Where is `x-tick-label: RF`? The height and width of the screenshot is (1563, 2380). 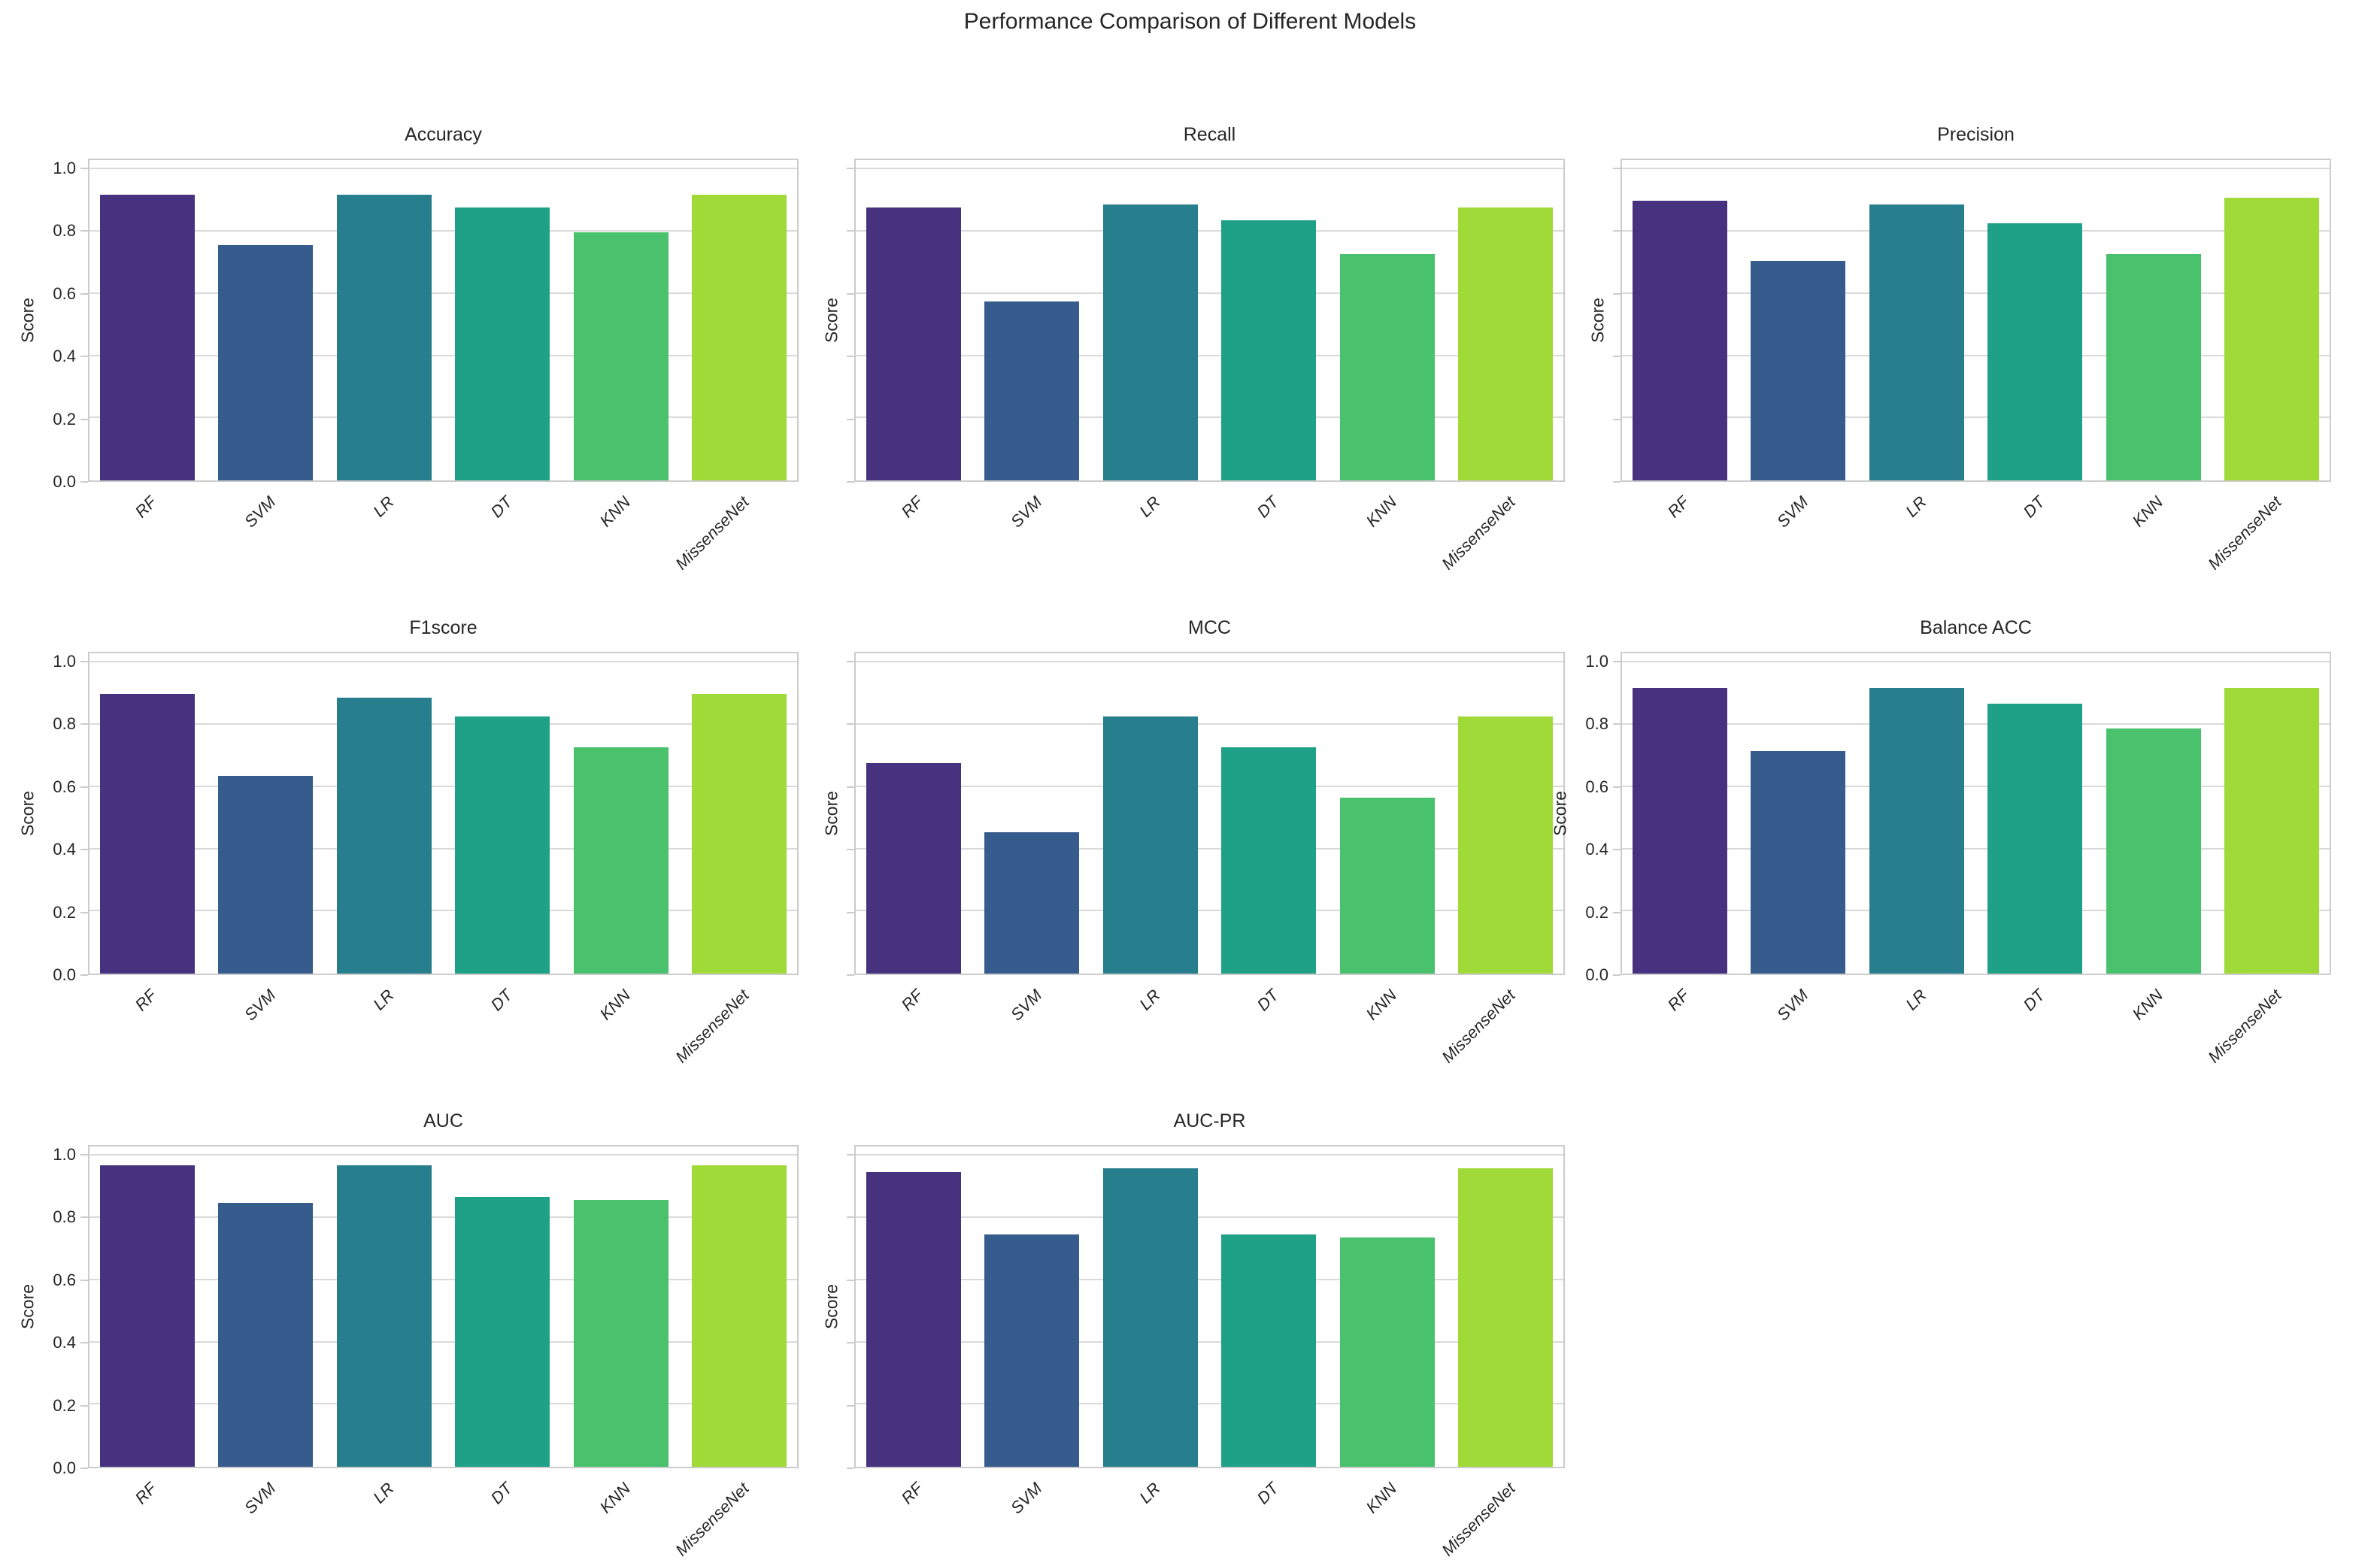 x-tick-label: RF is located at coordinates (912, 1493).